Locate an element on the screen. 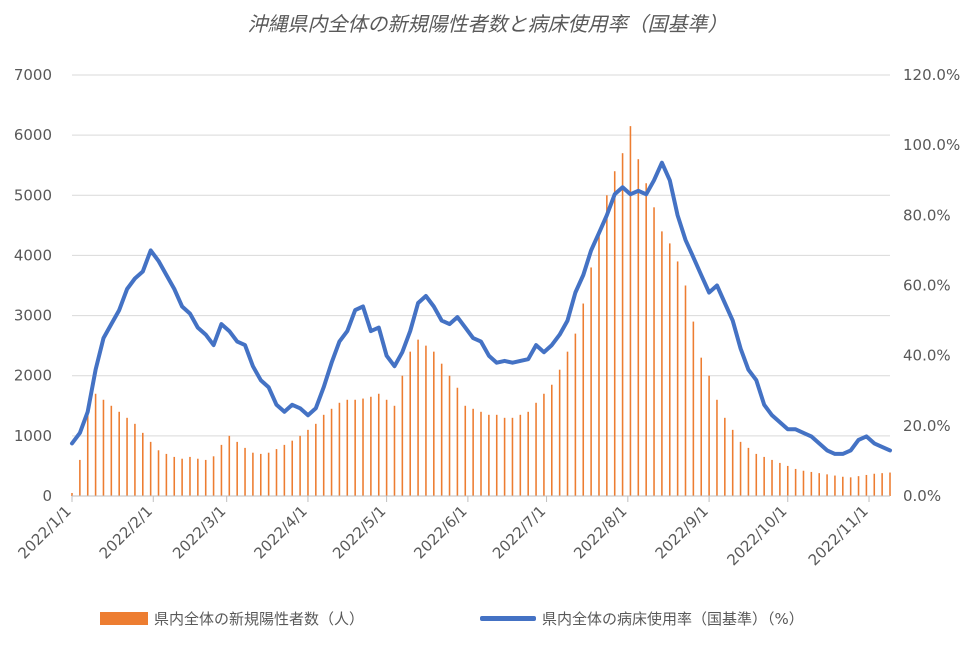  y-left-tick-label: 2000 is located at coordinates (33, 376).